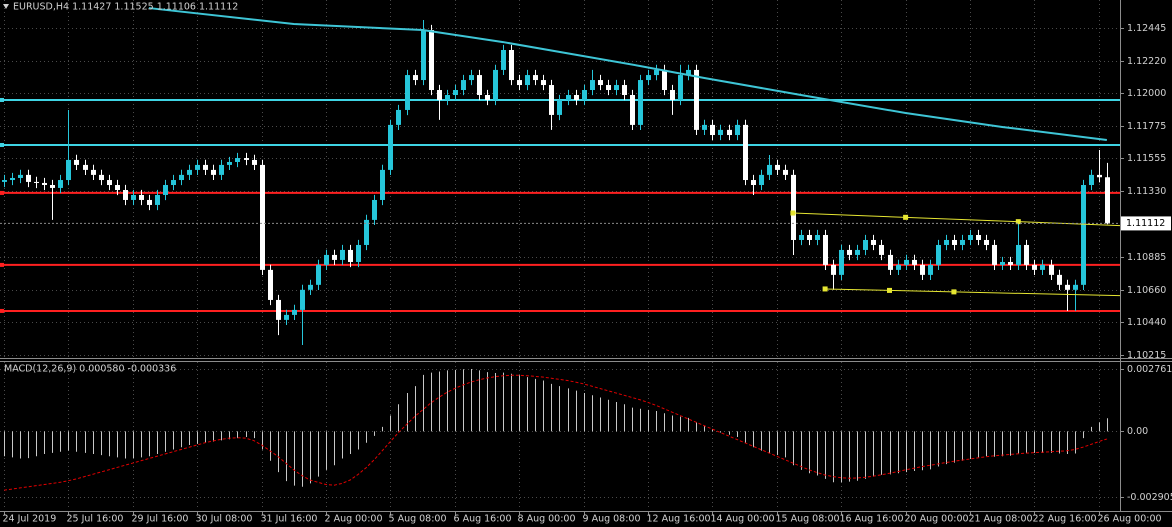 Image resolution: width=1172 pixels, height=527 pixels. Describe the element at coordinates (743, 519) in the screenshot. I see `x-tick-label: 14 Aug 00:00` at that location.